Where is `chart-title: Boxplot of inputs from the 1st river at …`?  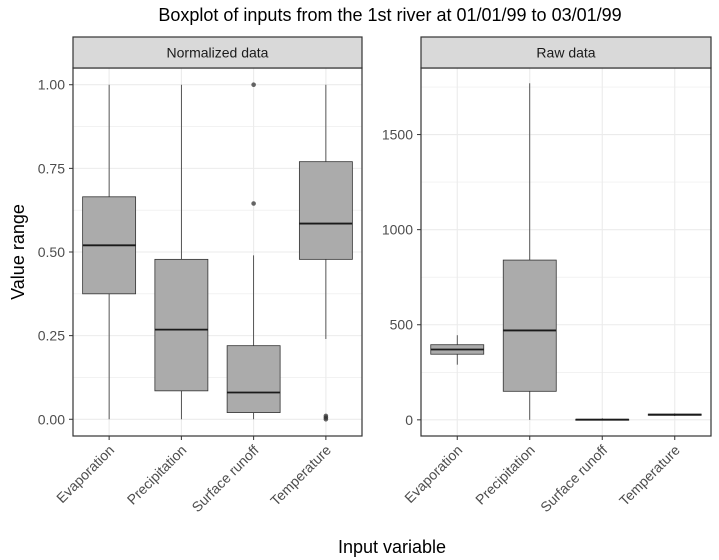 chart-title: Boxplot of inputs from the 1st river at … is located at coordinates (389, 15).